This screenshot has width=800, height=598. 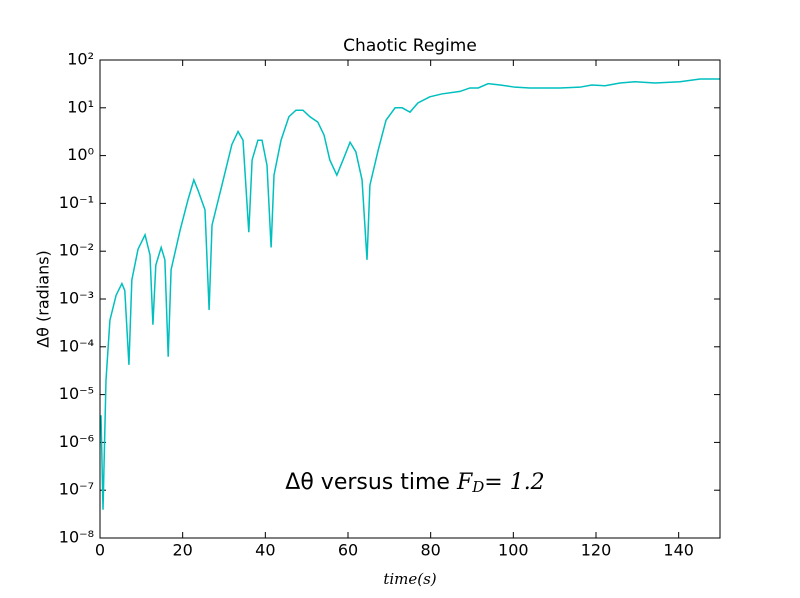 What do you see at coordinates (76, 298) in the screenshot?
I see `y-tick-label: 10⁻³` at bounding box center [76, 298].